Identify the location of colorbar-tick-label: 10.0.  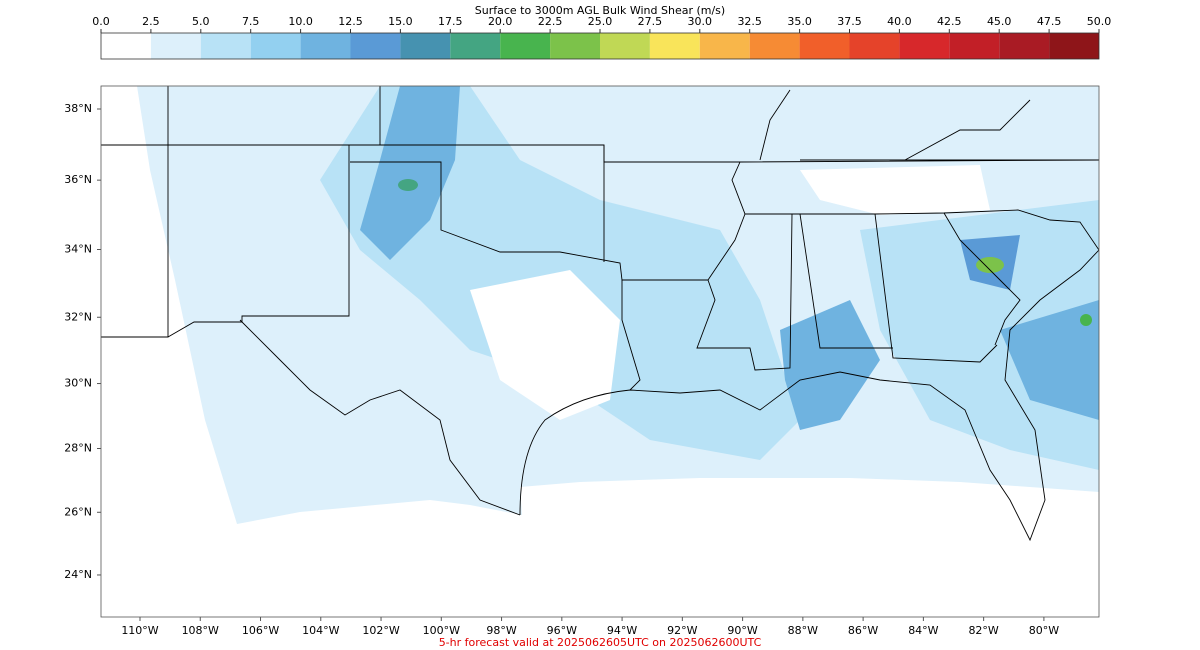
(300, 21).